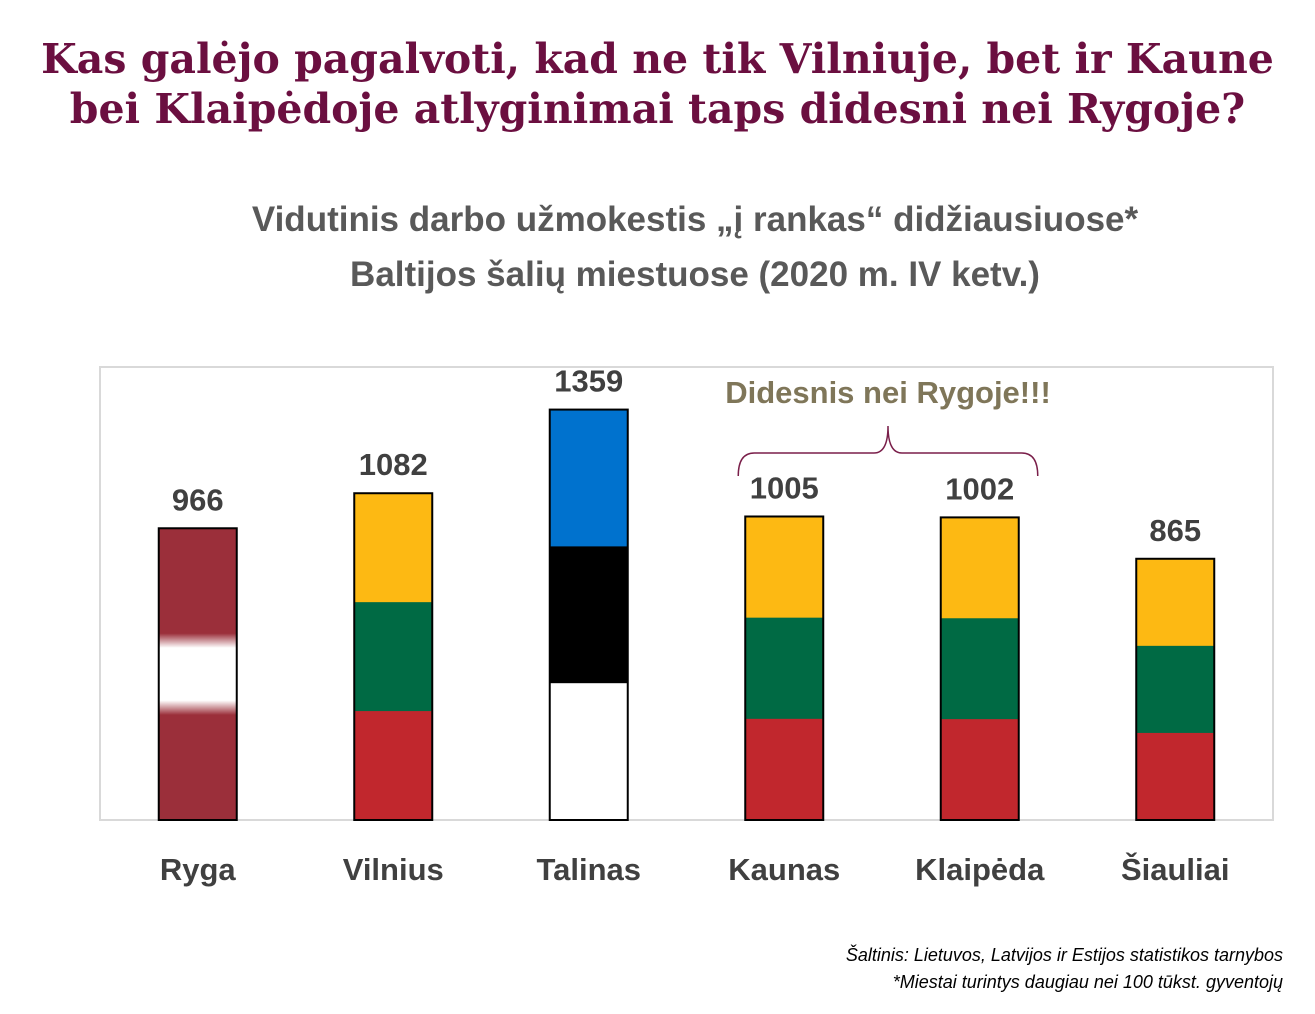  I want to click on bar-klaipeda-stripe-bottom, so click(979, 770).